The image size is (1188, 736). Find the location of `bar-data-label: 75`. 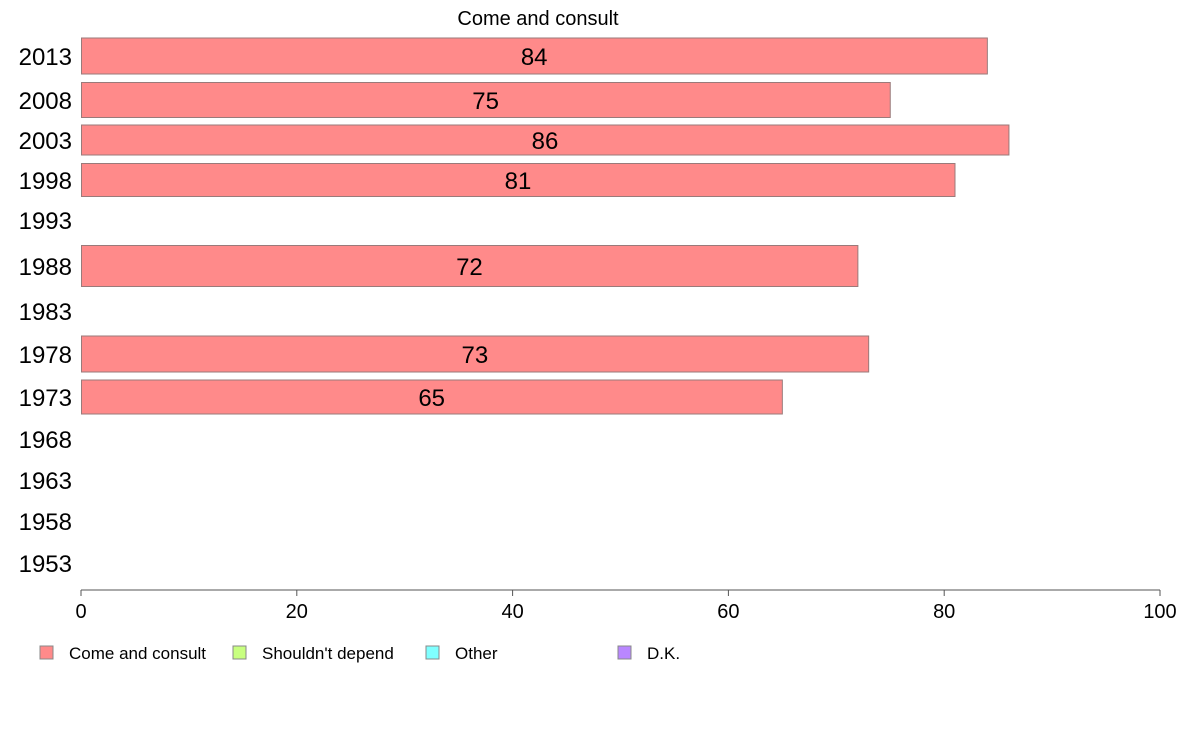

bar-data-label: 75 is located at coordinates (485, 101).